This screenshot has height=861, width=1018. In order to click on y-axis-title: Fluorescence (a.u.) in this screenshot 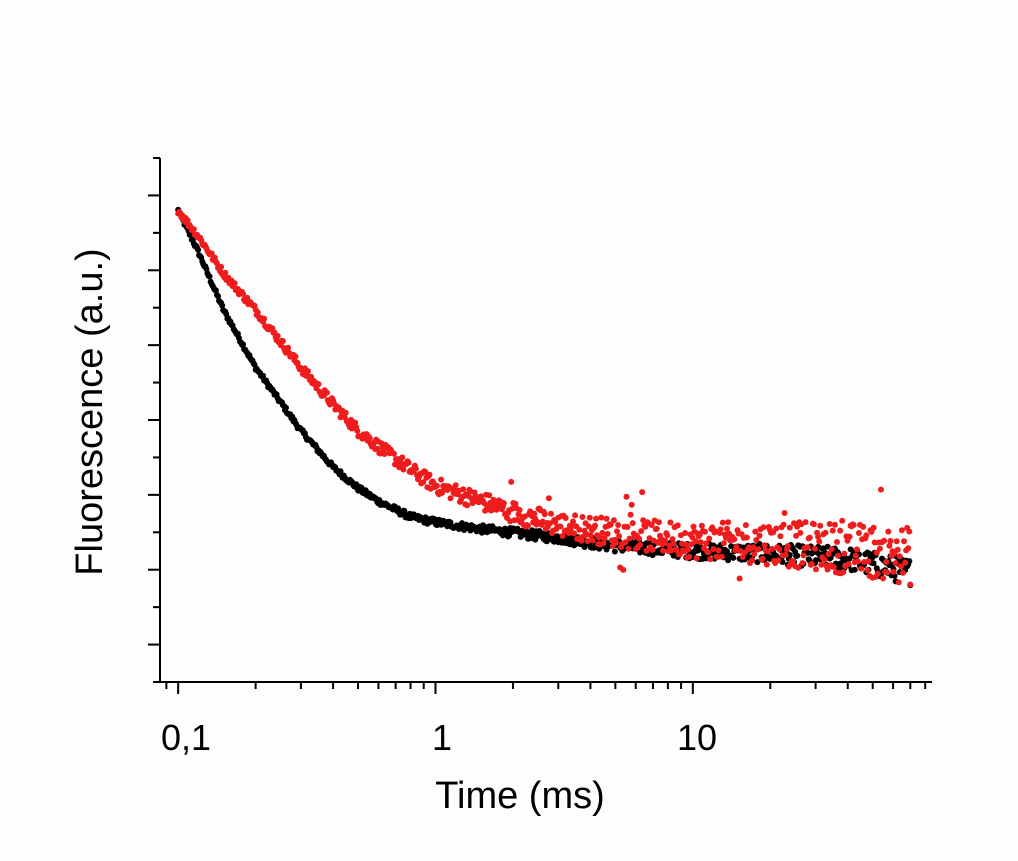, I will do `click(90, 411)`.